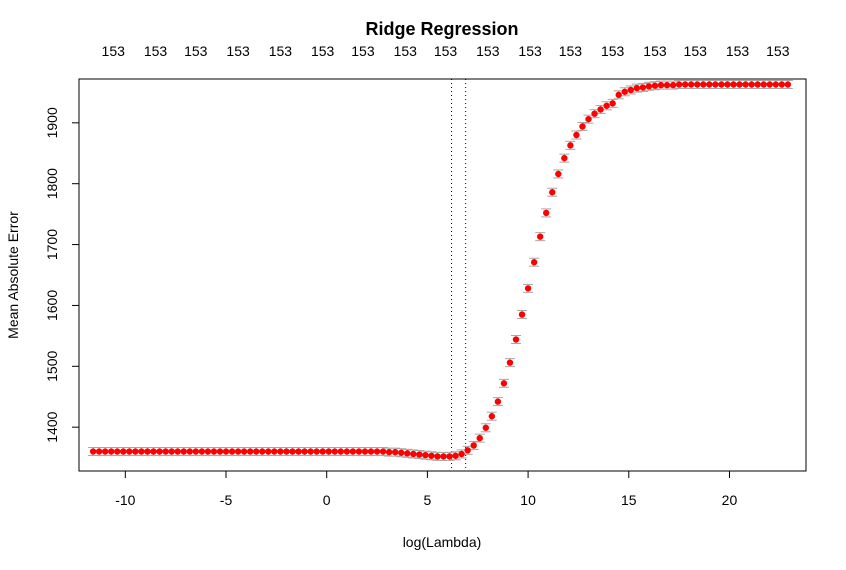 The width and height of the screenshot is (846, 570). What do you see at coordinates (52, 305) in the screenshot?
I see `y-tick-label: 1600` at bounding box center [52, 305].